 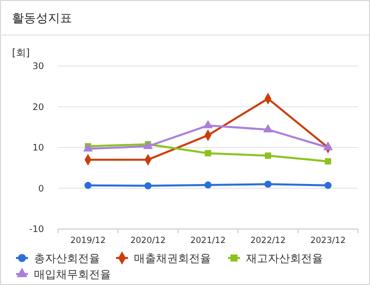 What do you see at coordinates (41, 189) in the screenshot?
I see `y-tick-label: 0` at bounding box center [41, 189].